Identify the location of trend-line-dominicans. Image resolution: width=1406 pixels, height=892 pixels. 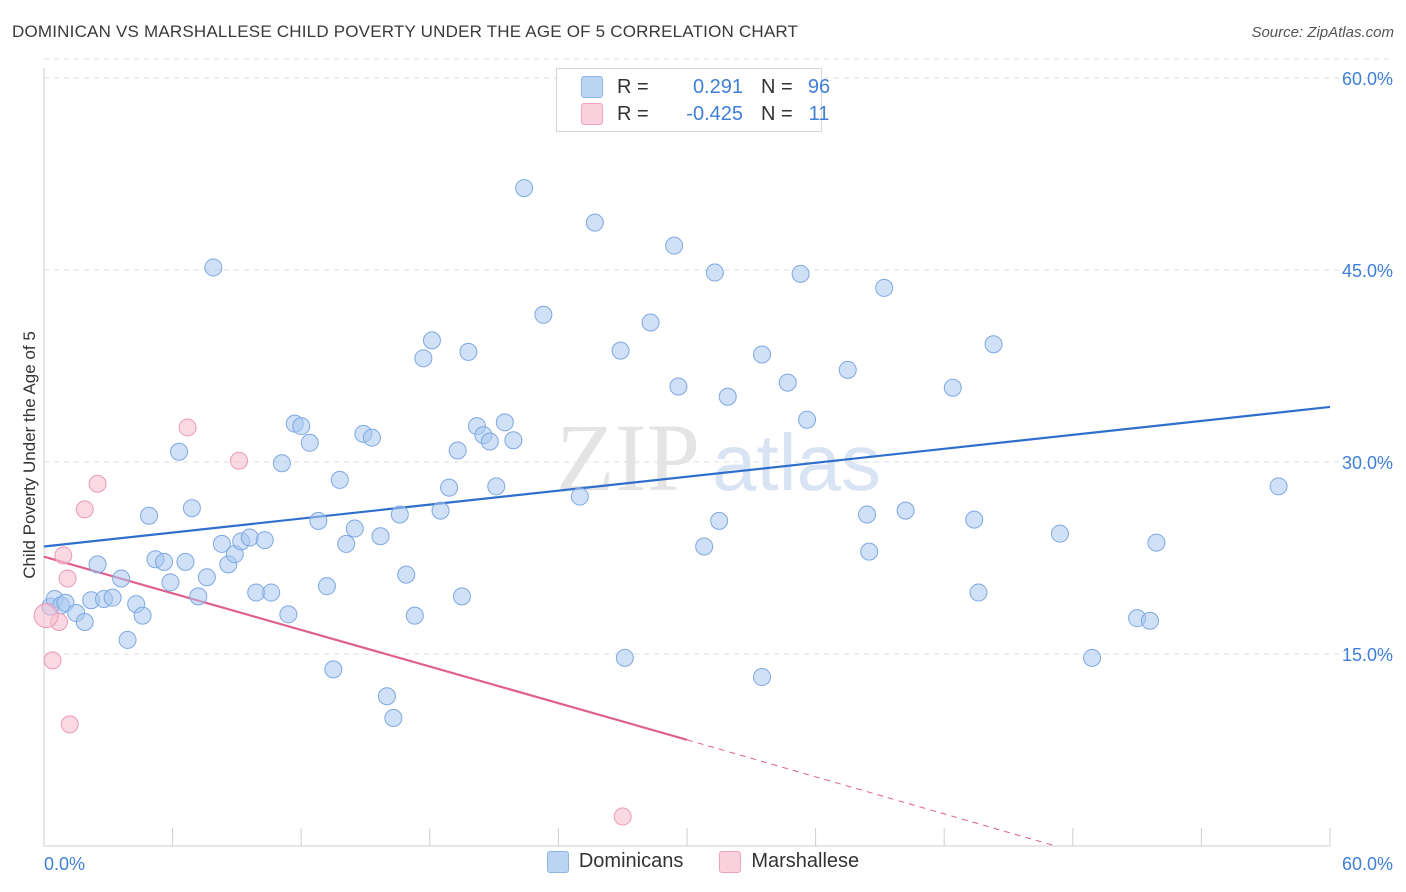
(687, 476).